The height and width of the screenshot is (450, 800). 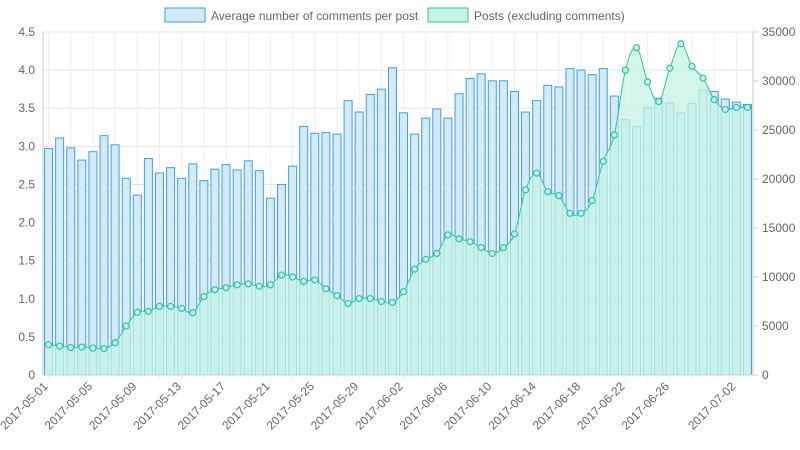 What do you see at coordinates (775, 326) in the screenshot?
I see `y-right-tick-label: 5000` at bounding box center [775, 326].